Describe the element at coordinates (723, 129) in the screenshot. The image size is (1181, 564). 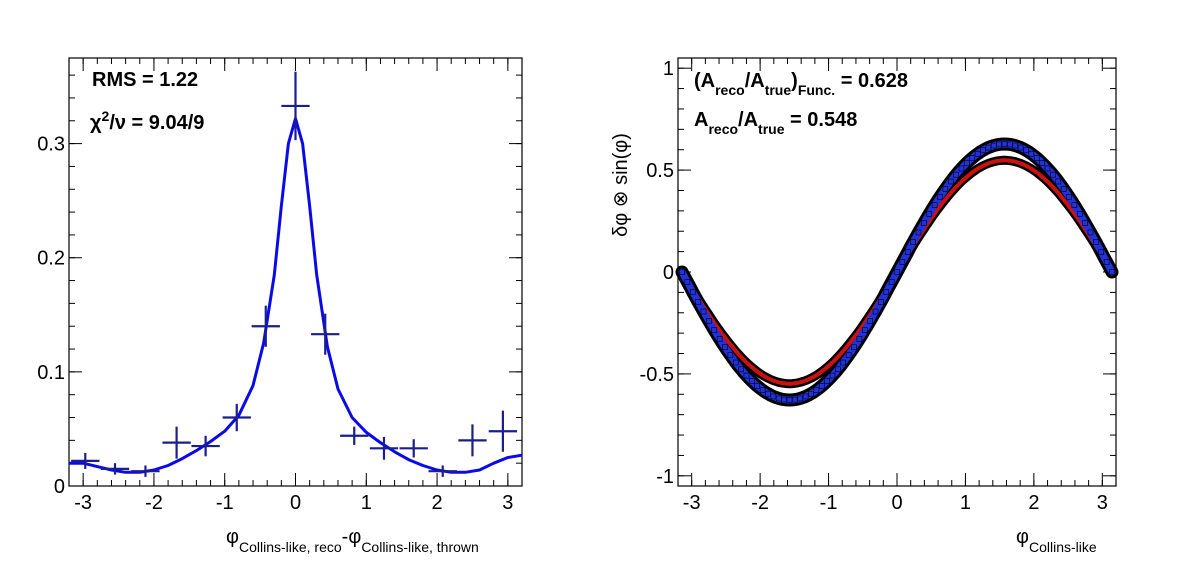
I see `ratio-sub-reco: reco` at that location.